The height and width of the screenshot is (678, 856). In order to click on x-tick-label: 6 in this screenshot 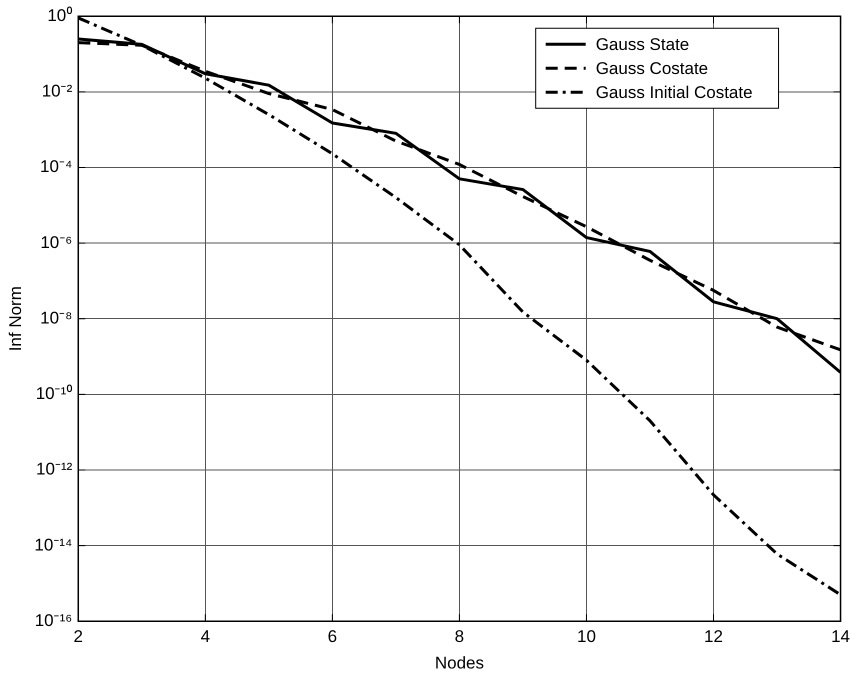, I will do `click(333, 636)`.